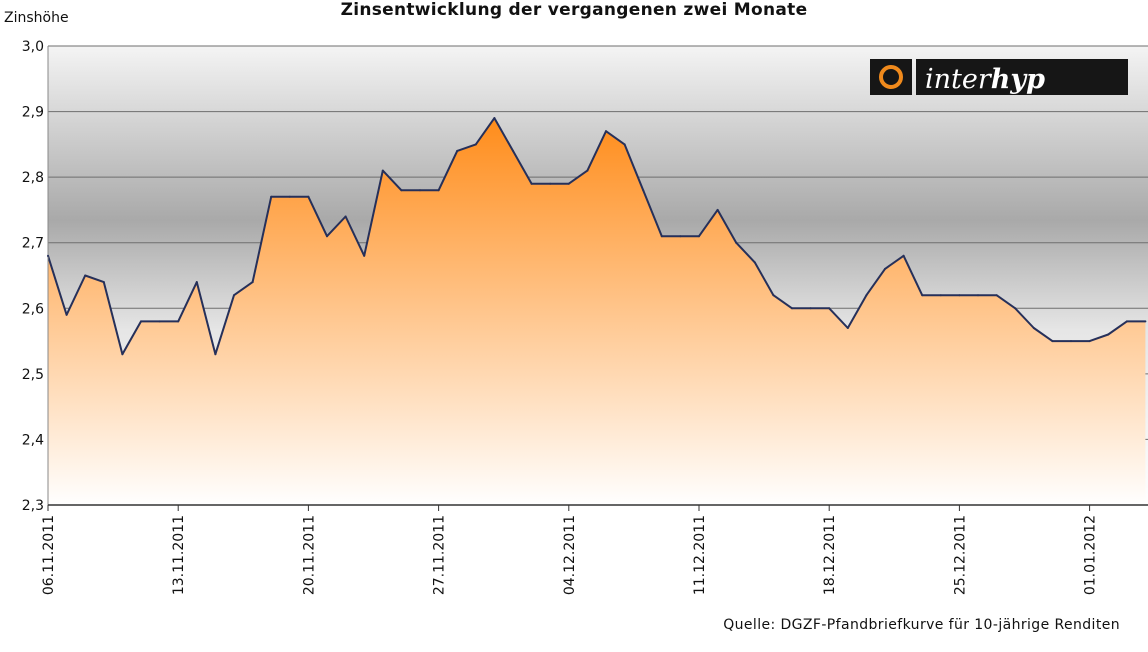 Image resolution: width=1148 pixels, height=652 pixels. I want to click on x-tick-label: 01.01.2012, so click(1091, 555).